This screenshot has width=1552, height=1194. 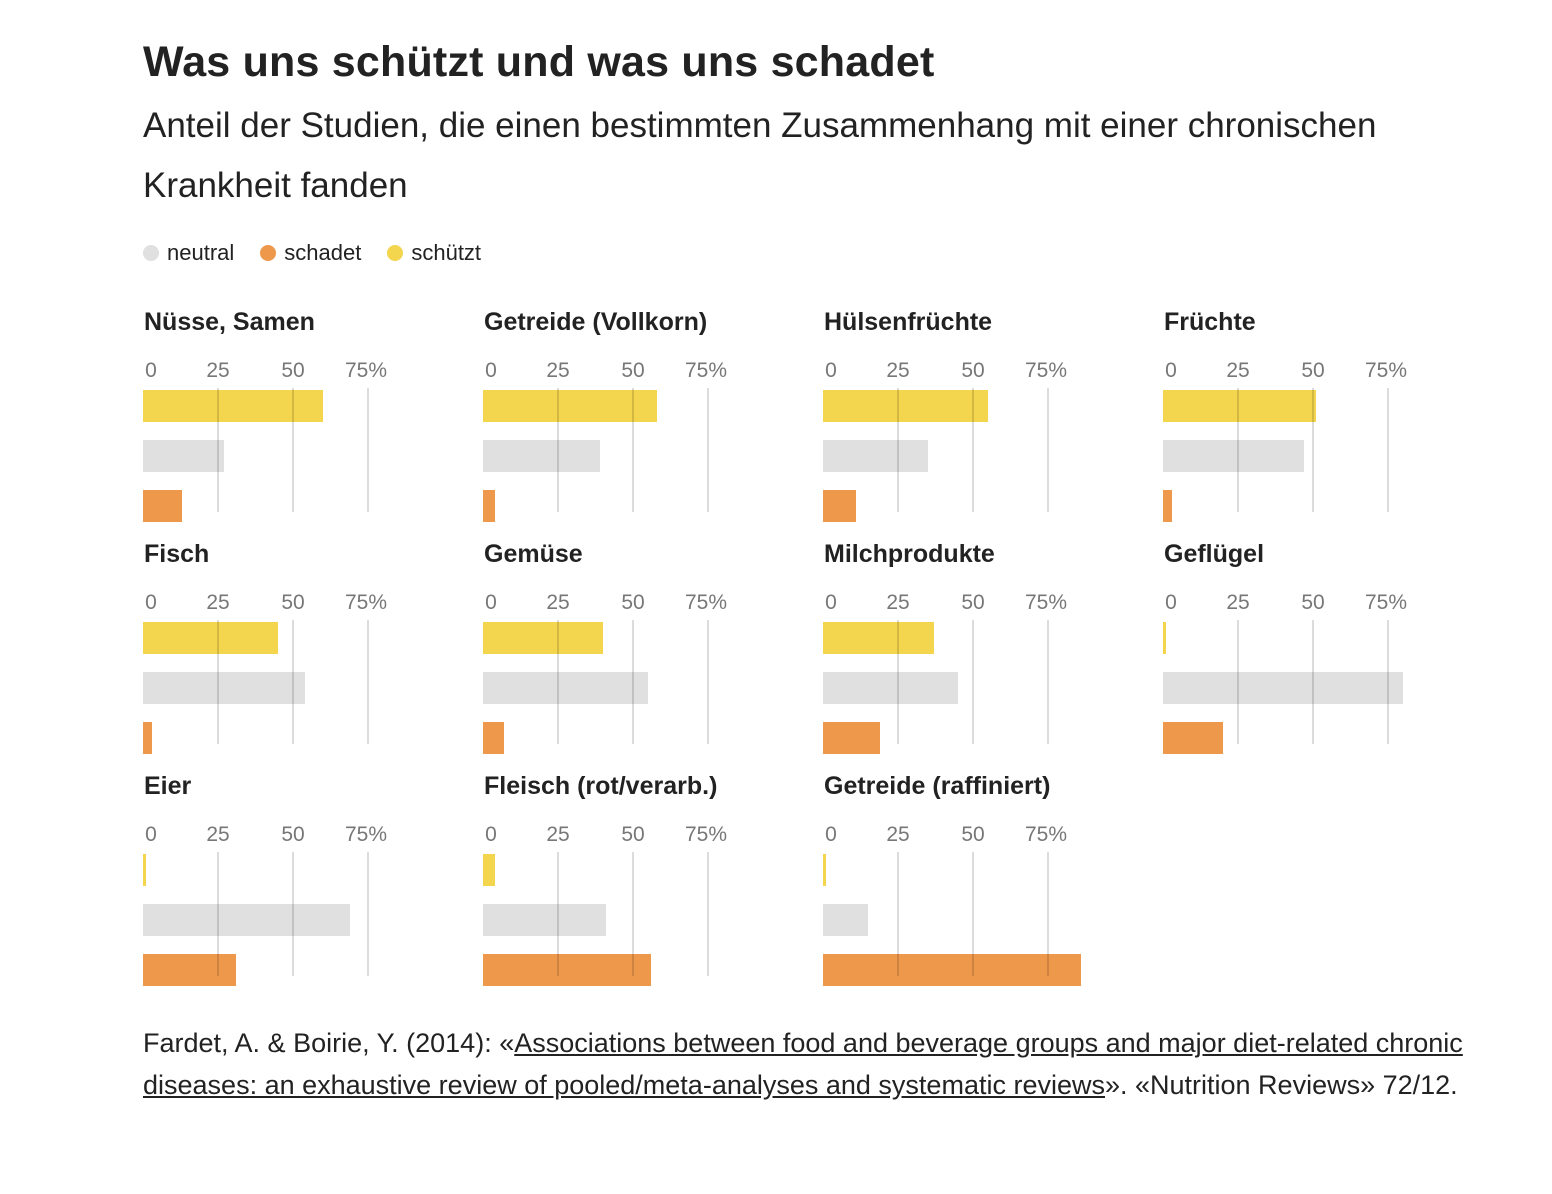 I want to click on bar-neutral-fr-chte, so click(x=1233, y=456).